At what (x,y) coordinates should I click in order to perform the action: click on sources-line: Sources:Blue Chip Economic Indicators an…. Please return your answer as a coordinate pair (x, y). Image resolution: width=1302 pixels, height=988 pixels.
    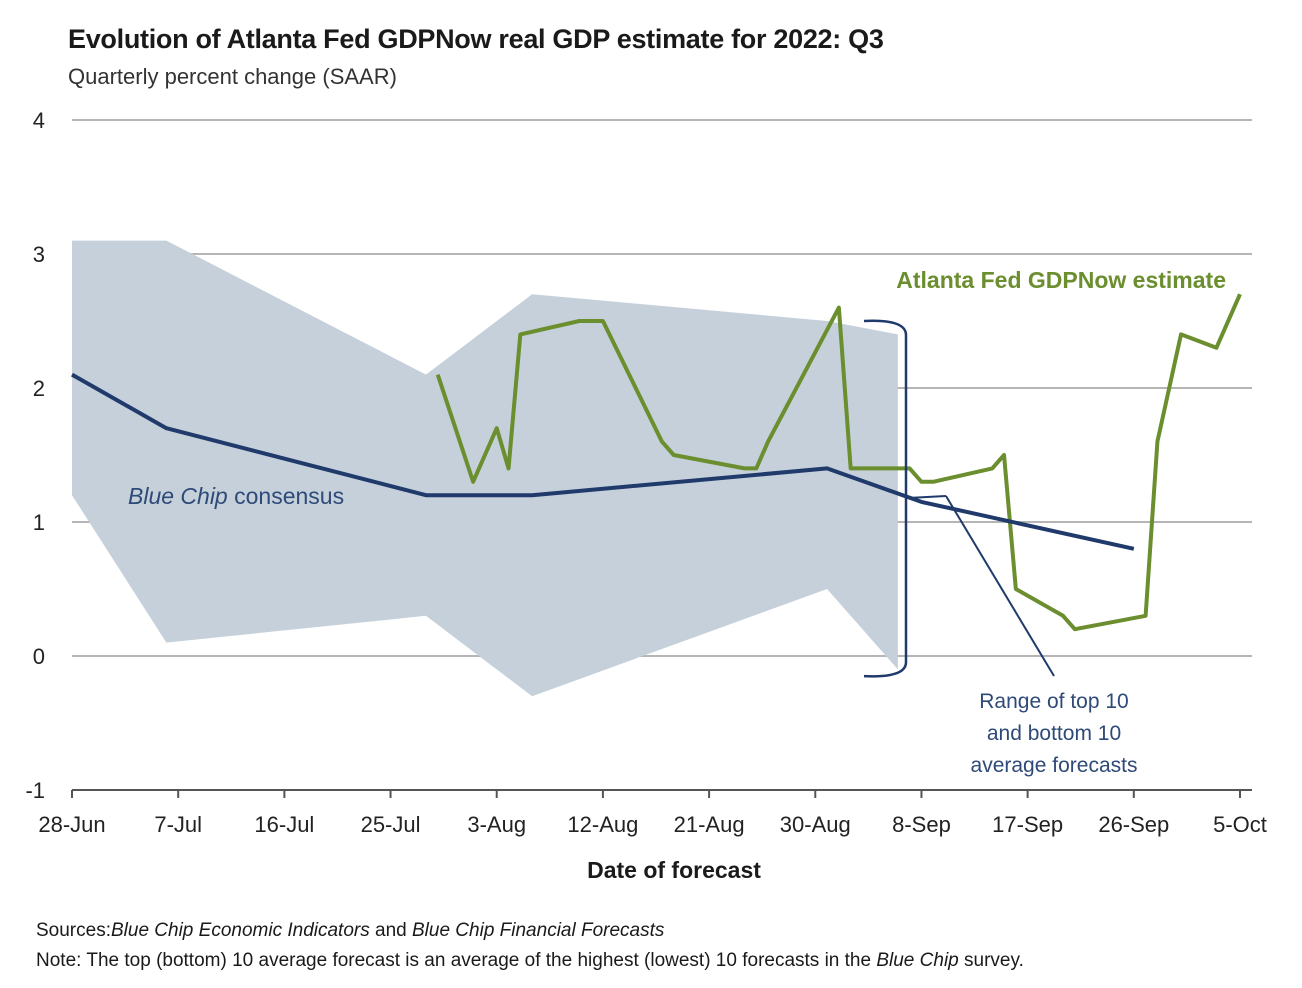
    Looking at the image, I should click on (530, 931).